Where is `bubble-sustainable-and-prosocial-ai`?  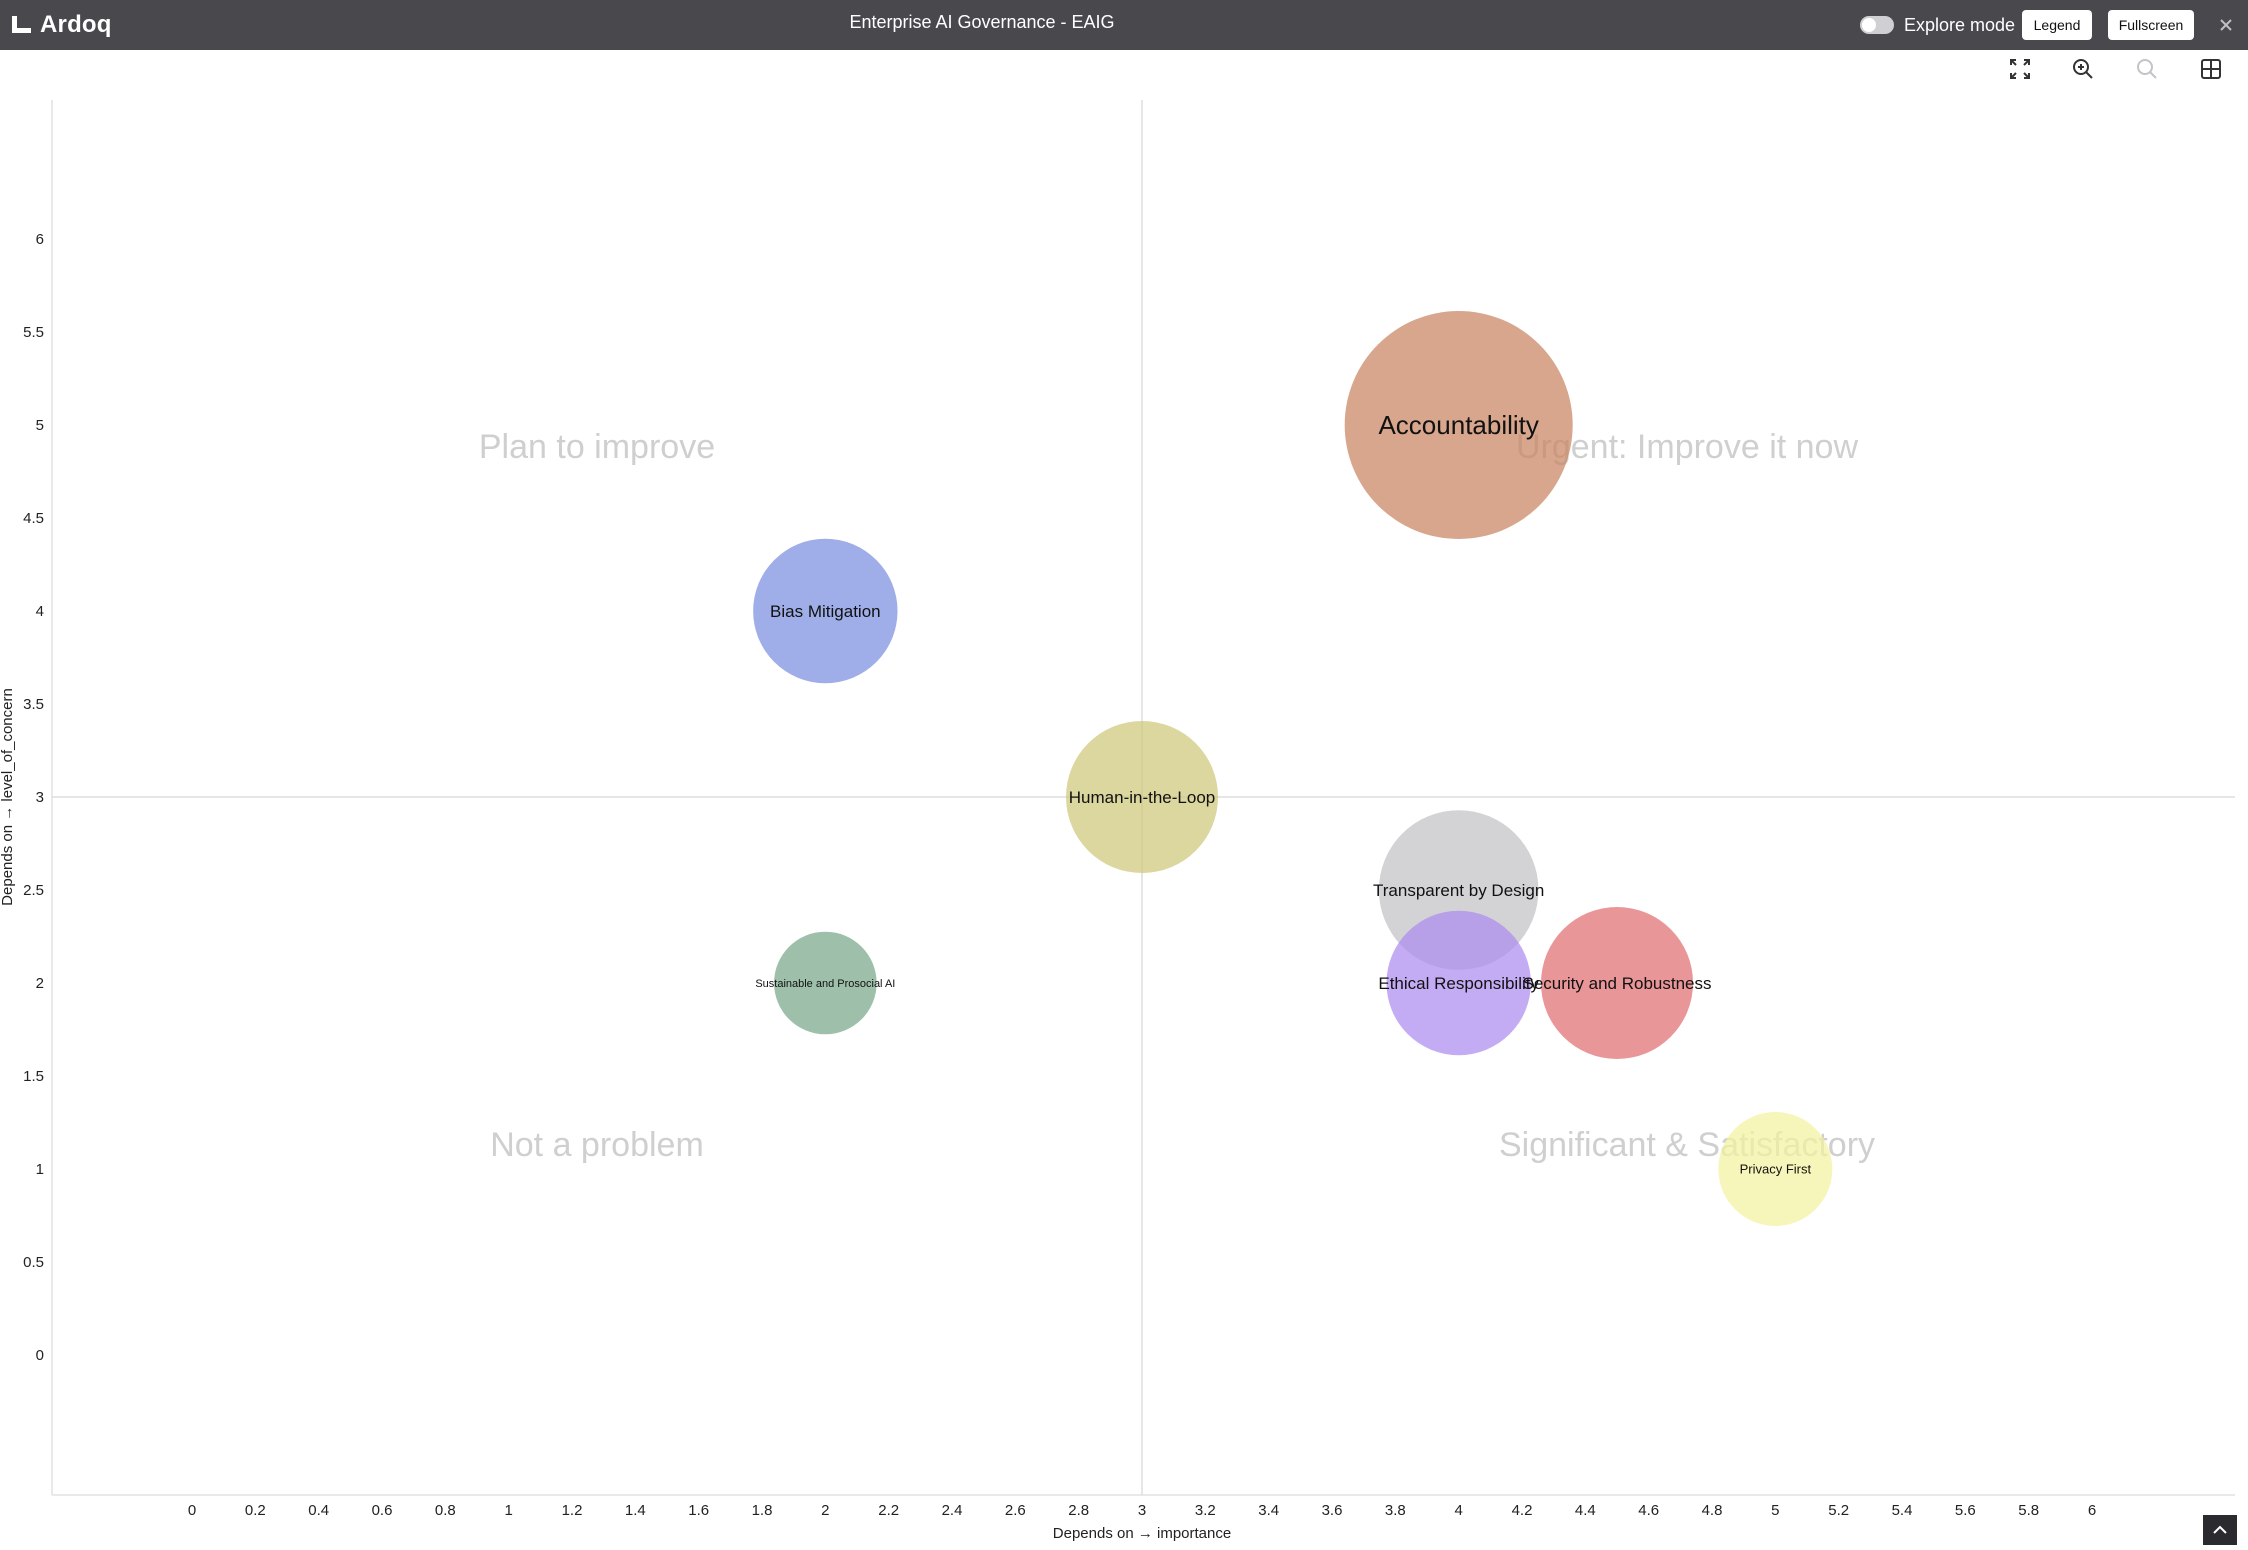
bubble-sustainable-and-prosocial-ai is located at coordinates (825, 983).